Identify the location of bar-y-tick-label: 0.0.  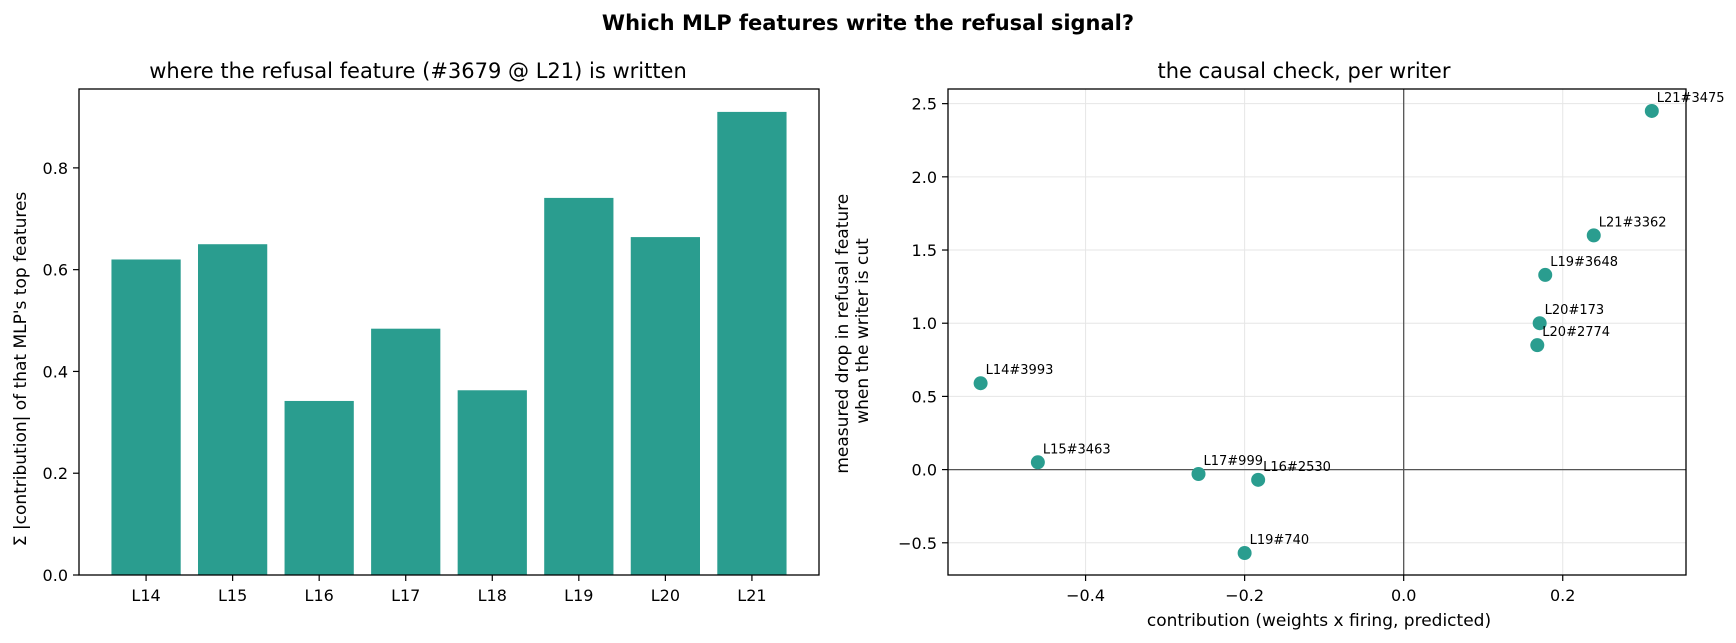
(55, 575).